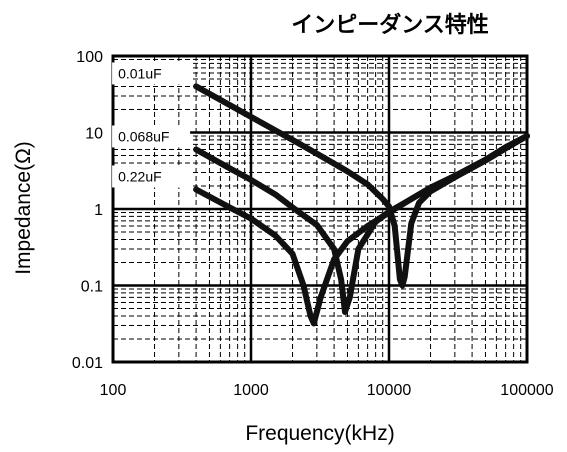  Describe the element at coordinates (526, 390) in the screenshot. I see `x-tick-label: 100000` at that location.